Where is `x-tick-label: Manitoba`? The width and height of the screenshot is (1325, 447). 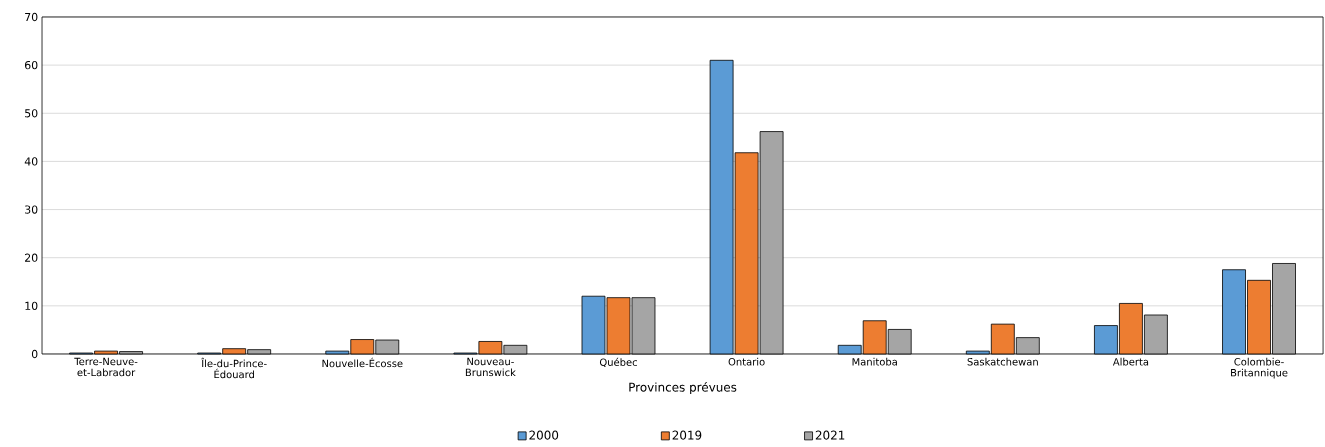 x-tick-label: Manitoba is located at coordinates (874, 361).